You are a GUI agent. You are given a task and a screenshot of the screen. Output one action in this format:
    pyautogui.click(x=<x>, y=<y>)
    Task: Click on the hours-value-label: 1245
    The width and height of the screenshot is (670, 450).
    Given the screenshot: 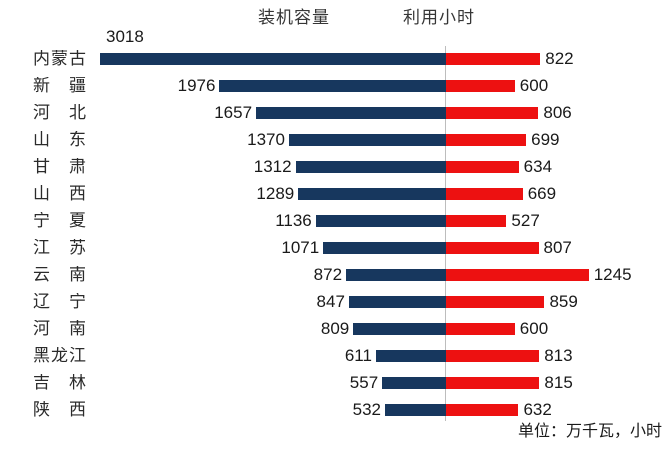 What is the action you would take?
    pyautogui.click(x=612, y=274)
    